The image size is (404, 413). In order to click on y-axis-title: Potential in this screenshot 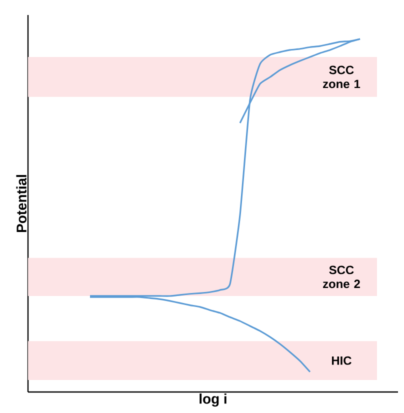, I will do `click(21, 203)`.